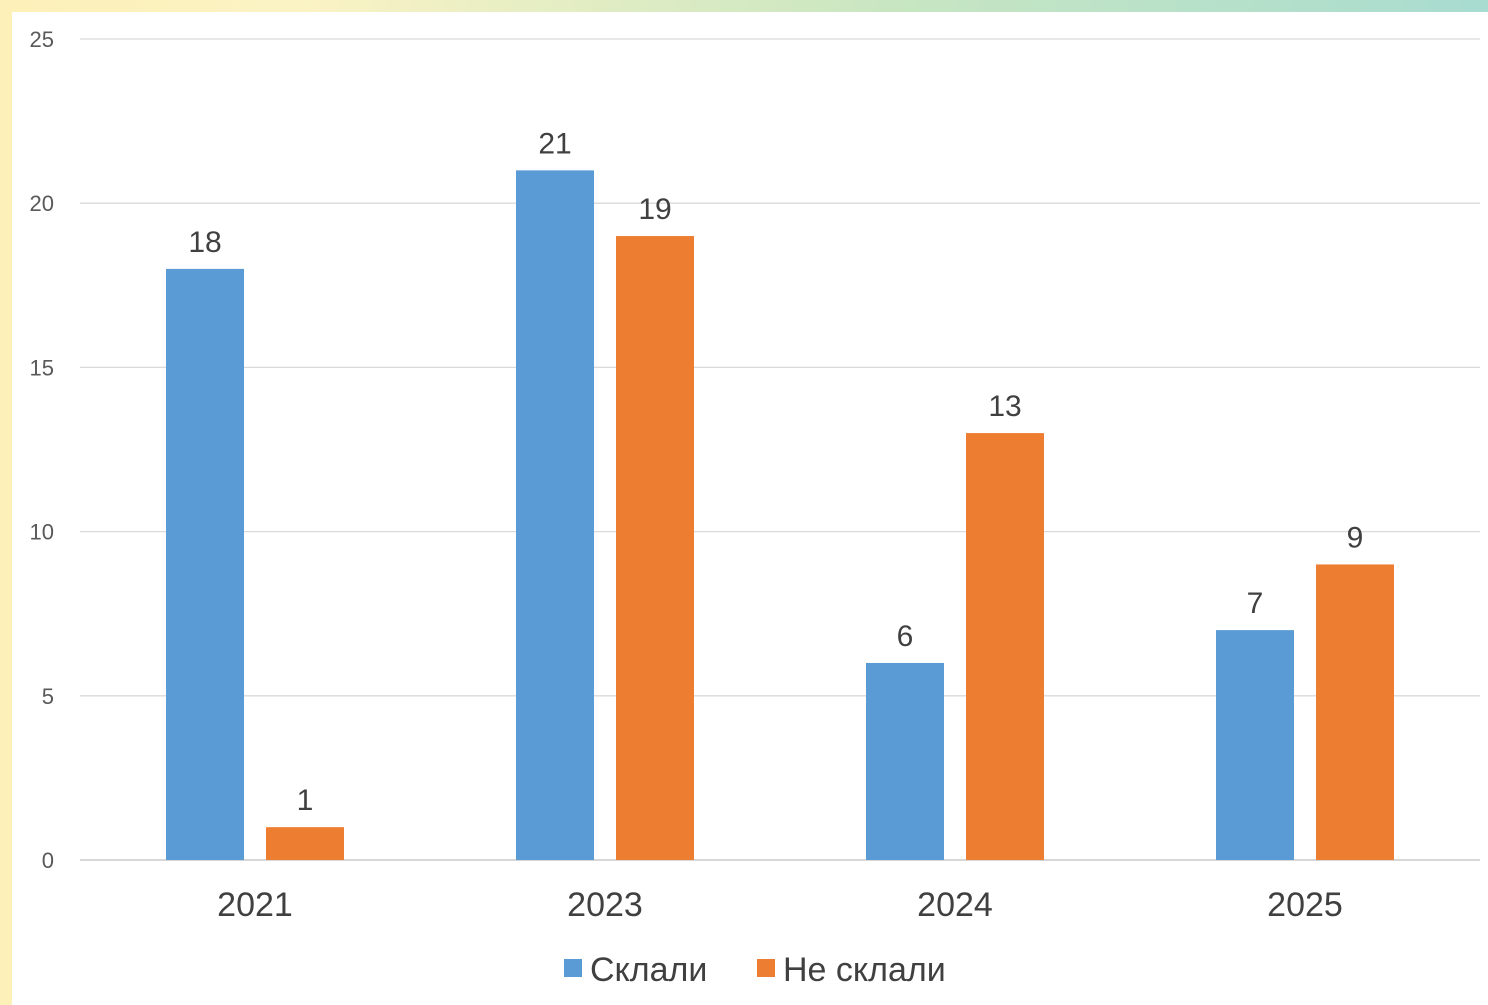  Describe the element at coordinates (864, 970) in the screenshot. I see `legend-label-1: Не склали` at that location.